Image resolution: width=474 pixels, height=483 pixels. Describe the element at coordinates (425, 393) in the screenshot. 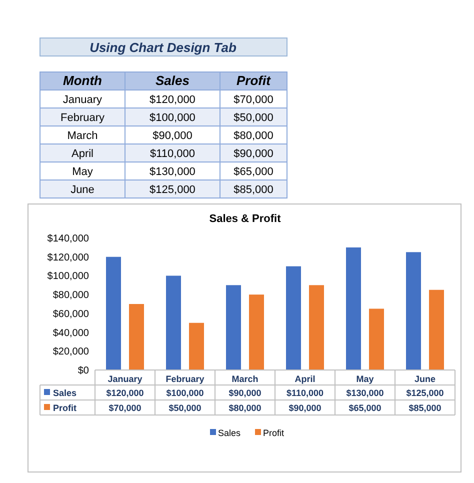

I see `data-label: $125,000` at that location.